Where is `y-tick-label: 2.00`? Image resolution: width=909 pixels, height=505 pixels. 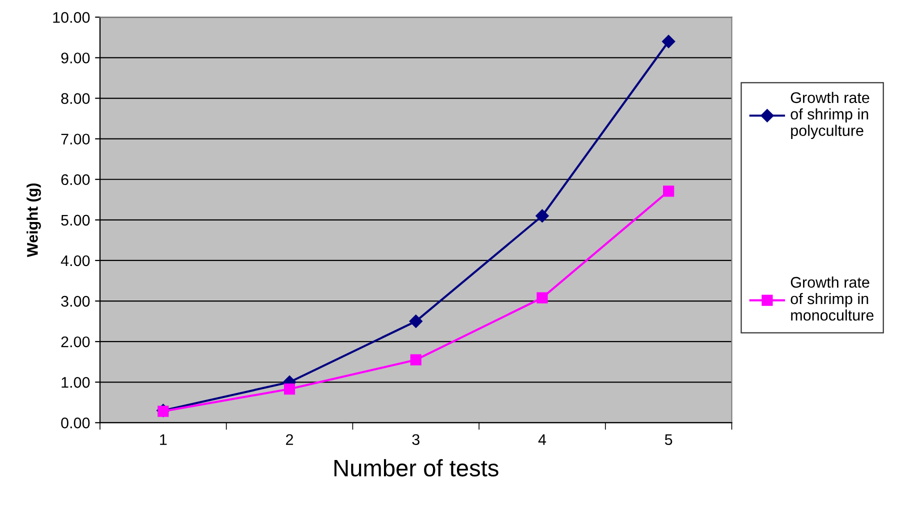 y-tick-label: 2.00 is located at coordinates (75, 342).